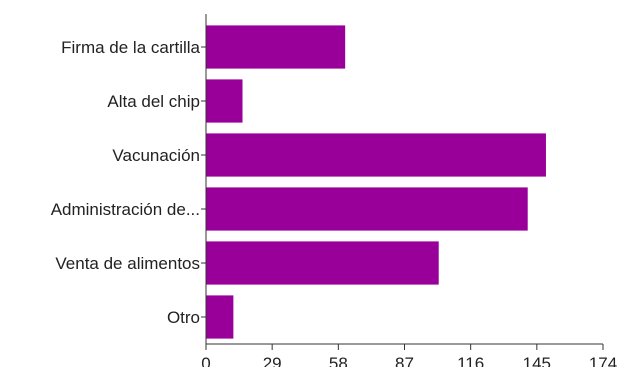 The height and width of the screenshot is (367, 624). What do you see at coordinates (127, 263) in the screenshot?
I see `category-label: Venta de alimentos` at bounding box center [127, 263].